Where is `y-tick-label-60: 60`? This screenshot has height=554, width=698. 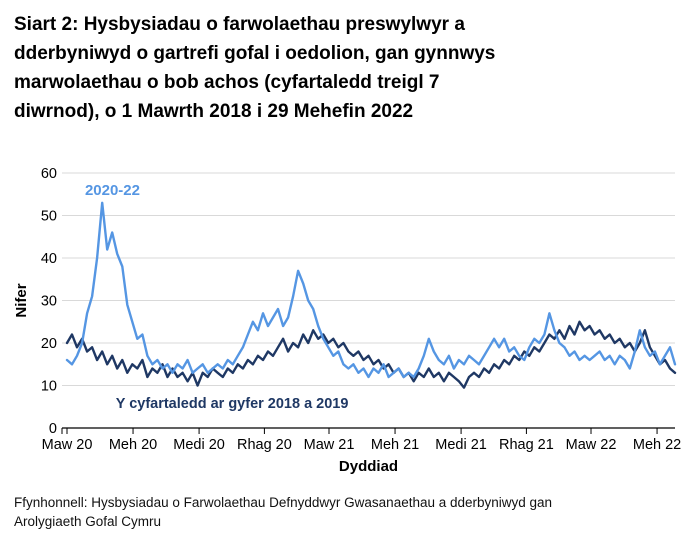 y-tick-label-60: 60 is located at coordinates (49, 174).